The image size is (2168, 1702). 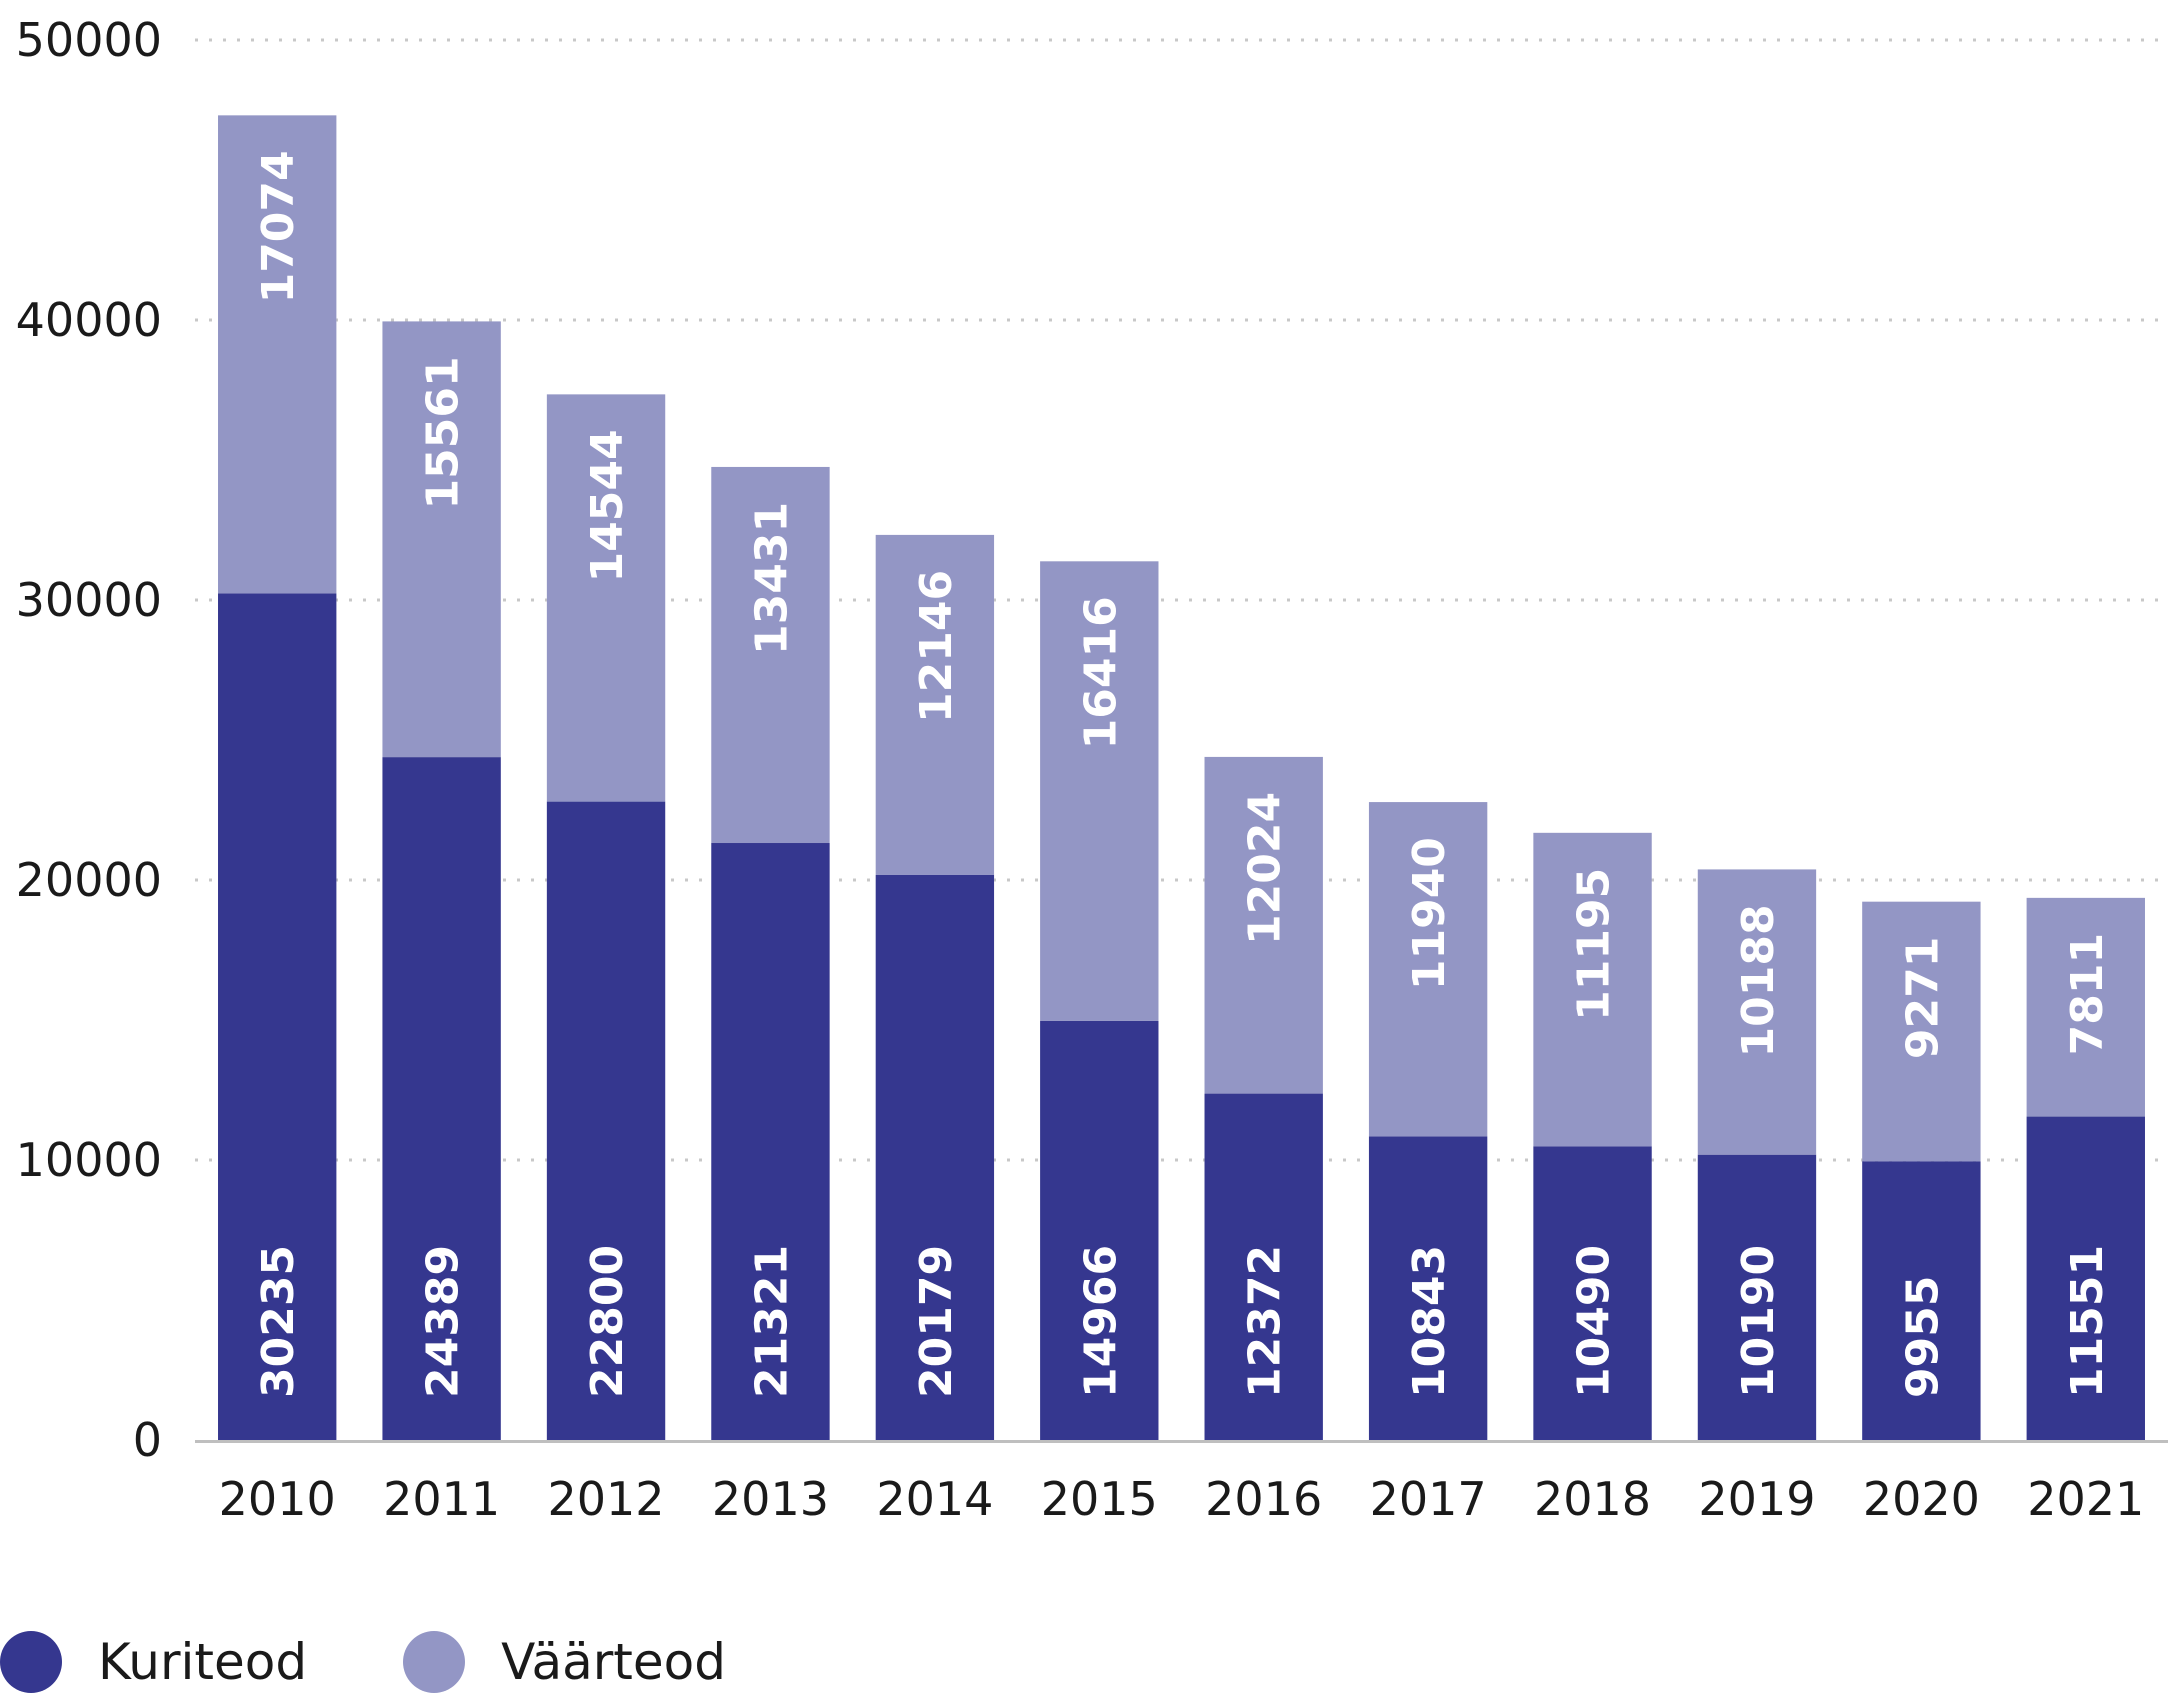 I want to click on data-label-vaarteod: 12024, so click(x=1265, y=868).